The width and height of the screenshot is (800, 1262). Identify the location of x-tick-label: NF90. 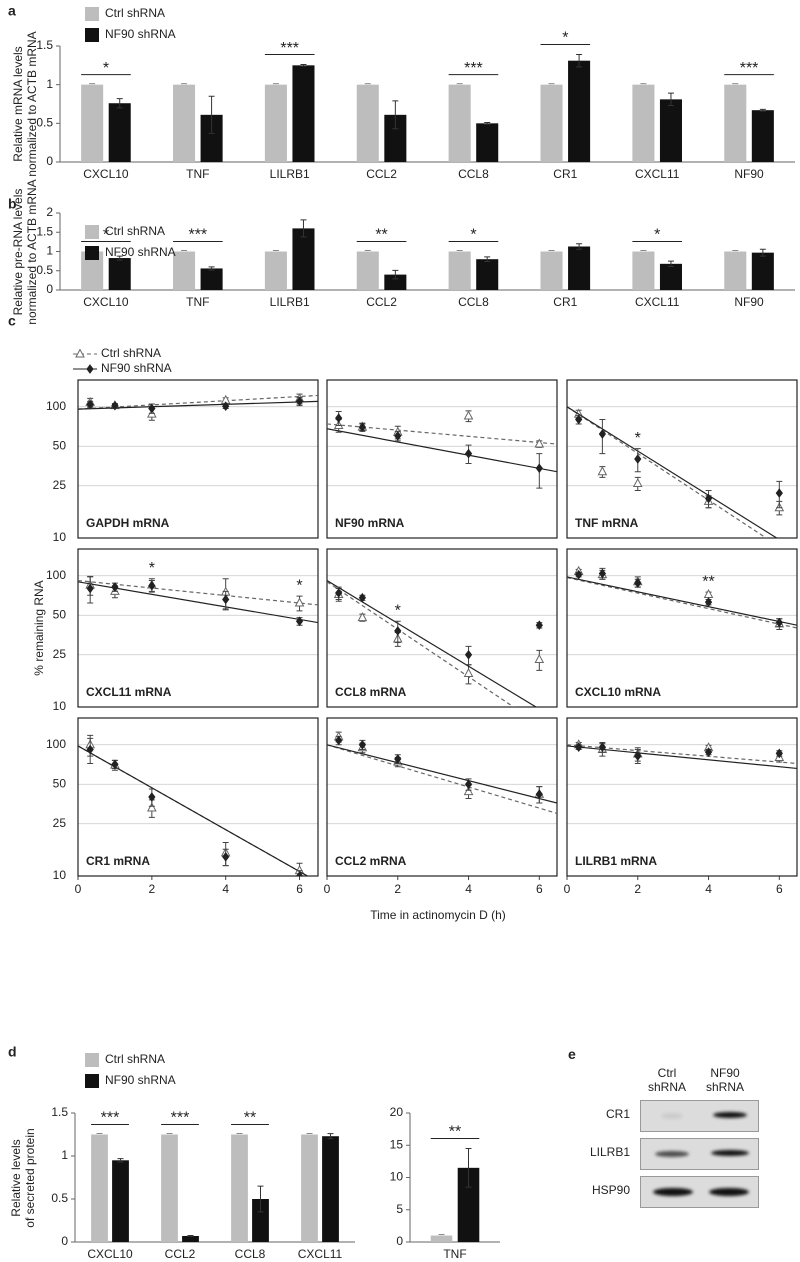
(749, 174).